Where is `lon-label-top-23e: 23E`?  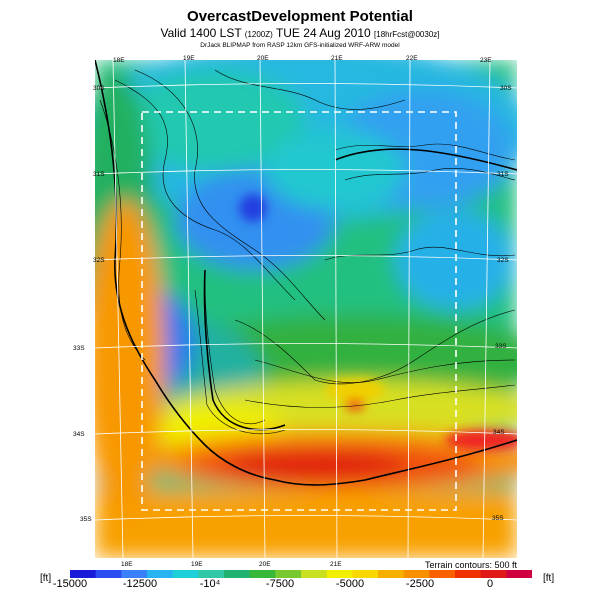 lon-label-top-23e: 23E is located at coordinates (486, 60).